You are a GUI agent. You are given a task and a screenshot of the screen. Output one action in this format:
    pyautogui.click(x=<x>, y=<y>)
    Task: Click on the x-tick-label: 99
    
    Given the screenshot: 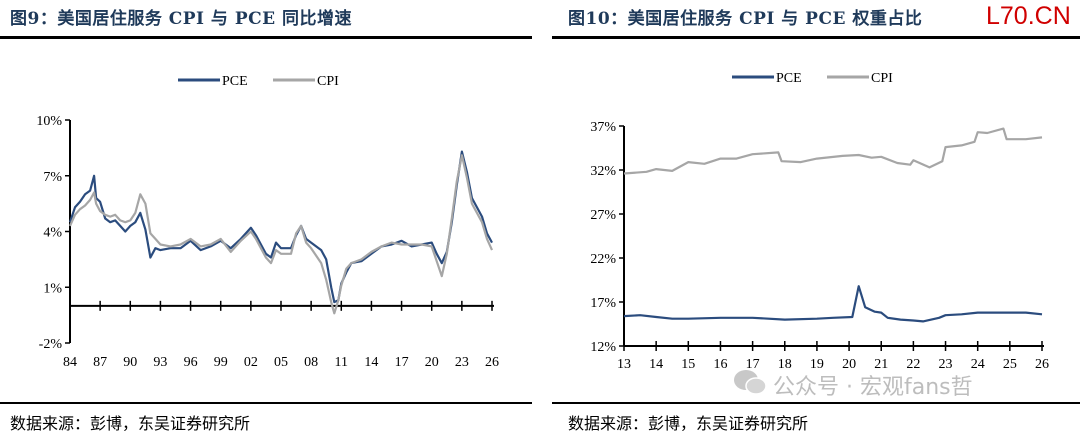 What is the action you would take?
    pyautogui.click(x=221, y=362)
    